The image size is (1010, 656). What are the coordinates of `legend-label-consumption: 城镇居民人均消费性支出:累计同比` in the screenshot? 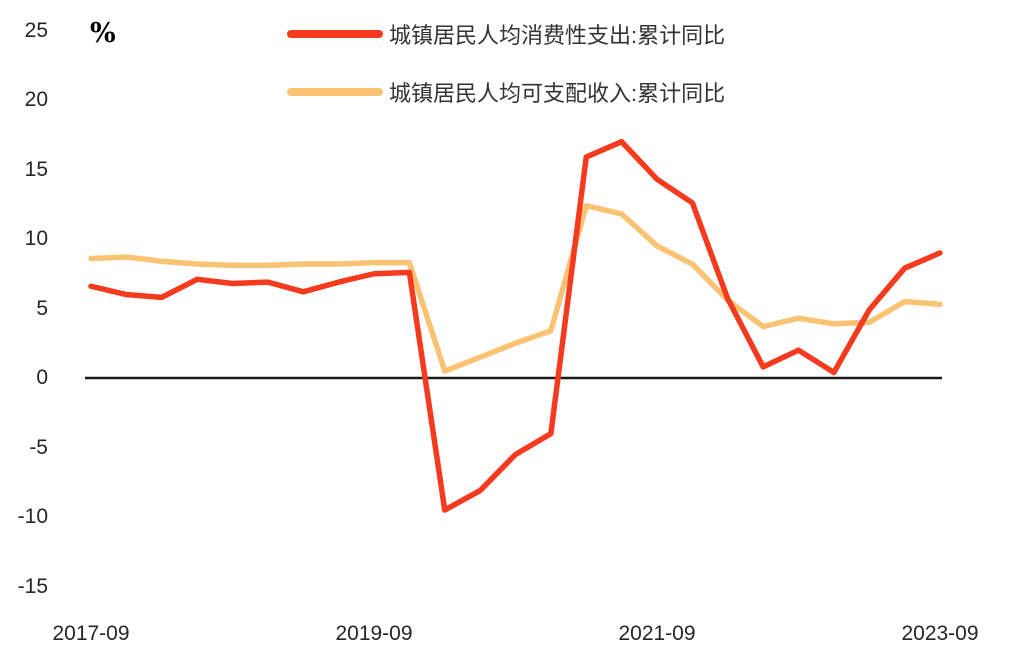 It's located at (557, 35).